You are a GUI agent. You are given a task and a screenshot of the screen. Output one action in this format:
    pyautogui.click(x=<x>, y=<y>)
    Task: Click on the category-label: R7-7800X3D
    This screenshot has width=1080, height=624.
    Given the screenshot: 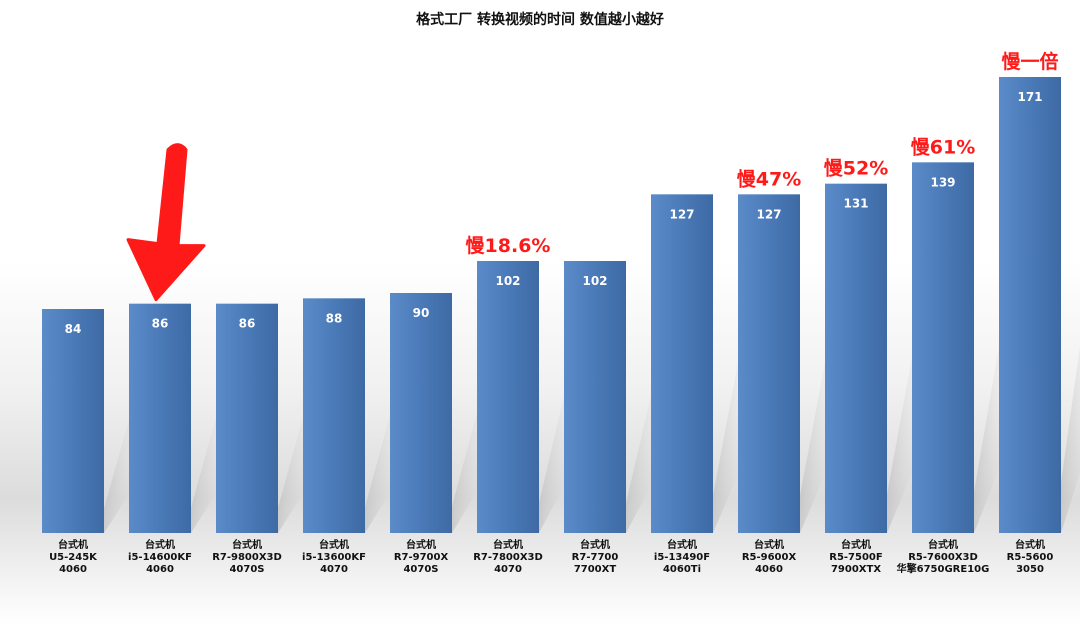 What is the action you would take?
    pyautogui.click(x=508, y=557)
    